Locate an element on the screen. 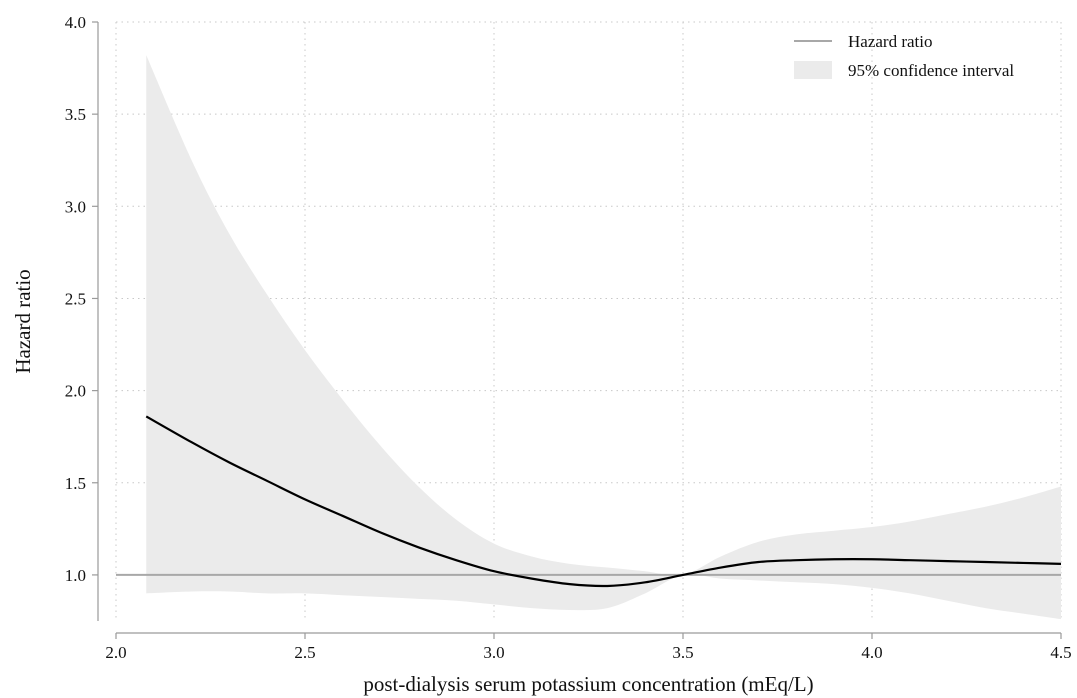 The width and height of the screenshot is (1077, 698). x-tick-label: 3.0 is located at coordinates (493, 652).